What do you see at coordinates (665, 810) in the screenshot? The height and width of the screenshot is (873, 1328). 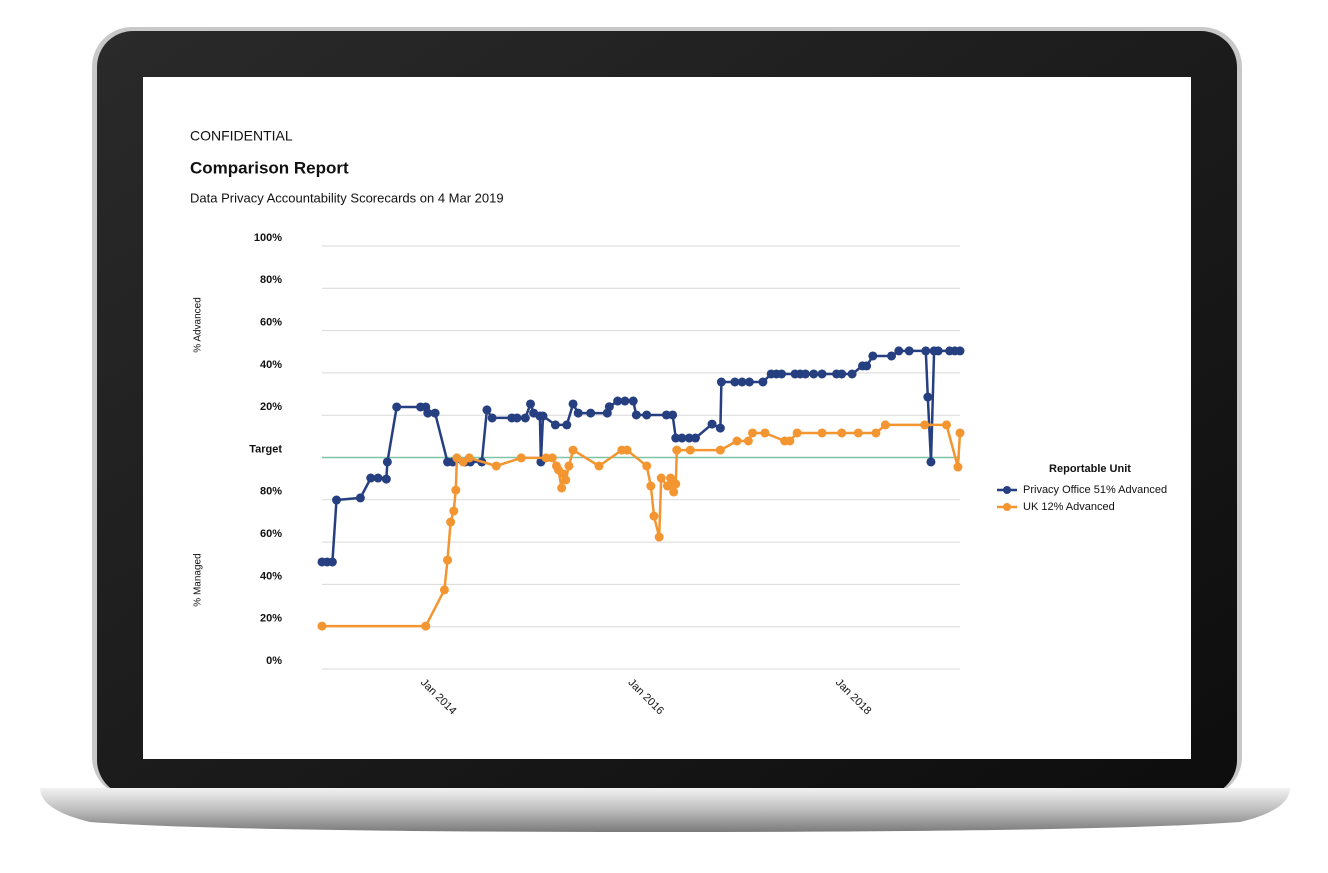 I see `laptop-base` at bounding box center [665, 810].